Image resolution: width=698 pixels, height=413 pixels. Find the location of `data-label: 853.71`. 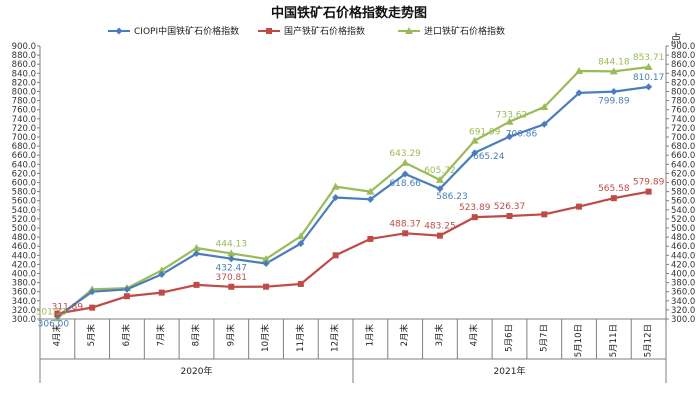

data-label: 853.71 is located at coordinates (649, 58).